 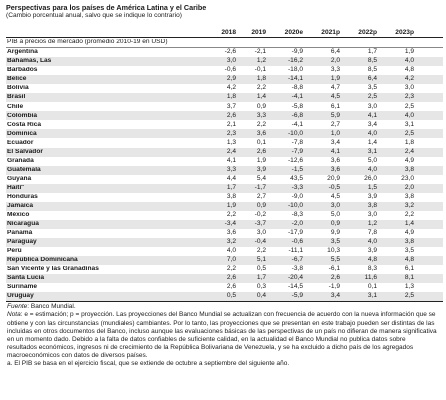 I want to click on table-row: Panamá 3,6 3,0 -17,9 9,9 7,8 4,9, so click(x=224, y=233).